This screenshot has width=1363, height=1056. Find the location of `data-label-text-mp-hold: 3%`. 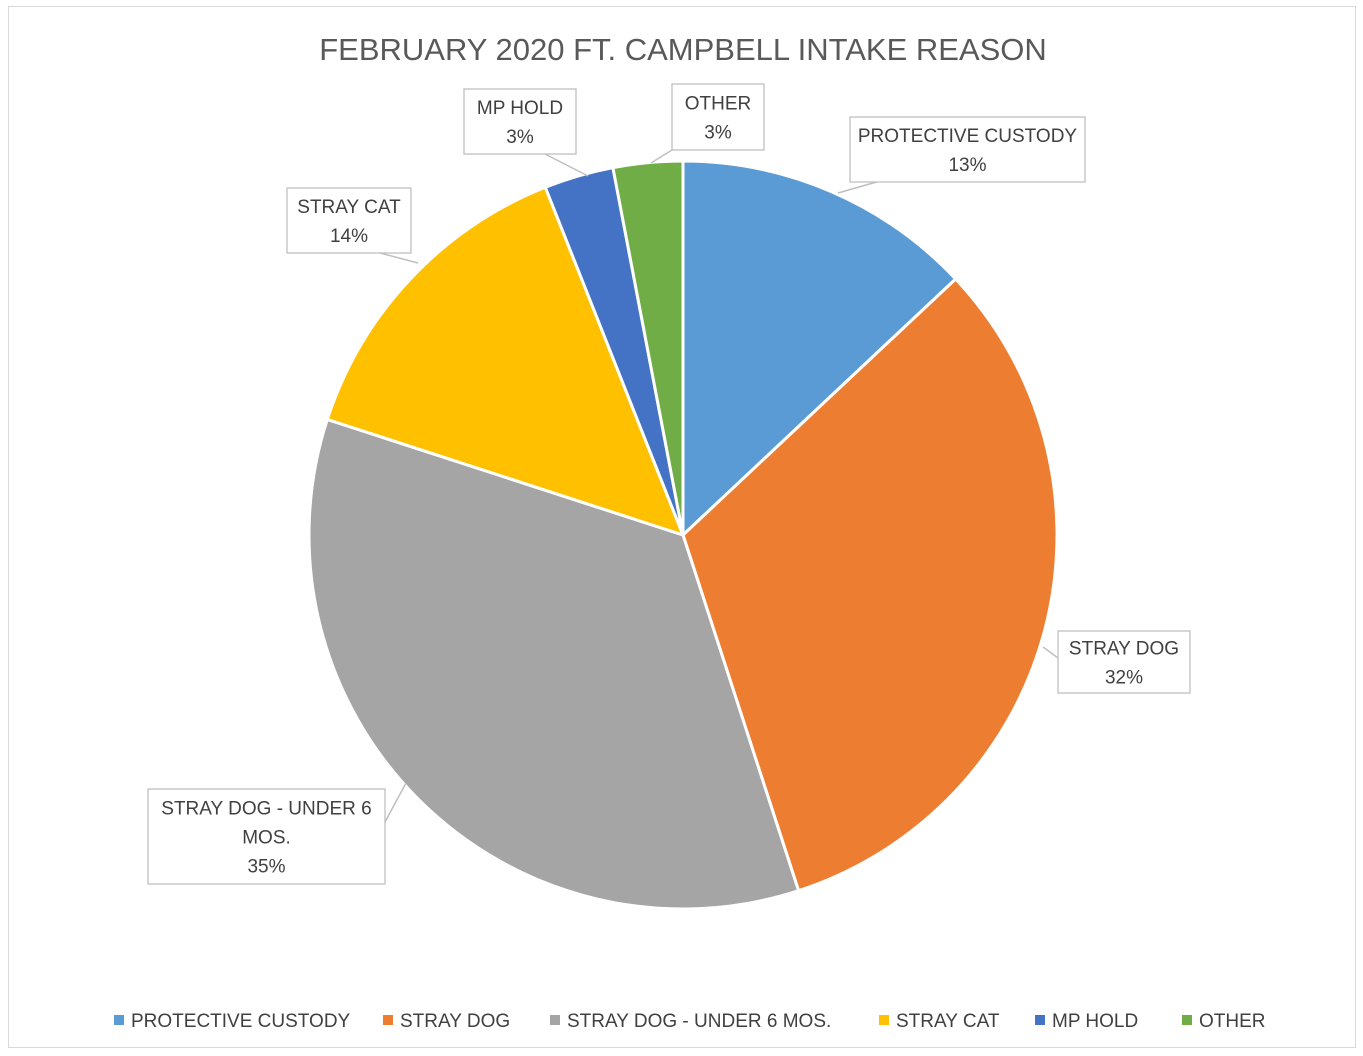

data-label-text-mp-hold: 3% is located at coordinates (520, 137).